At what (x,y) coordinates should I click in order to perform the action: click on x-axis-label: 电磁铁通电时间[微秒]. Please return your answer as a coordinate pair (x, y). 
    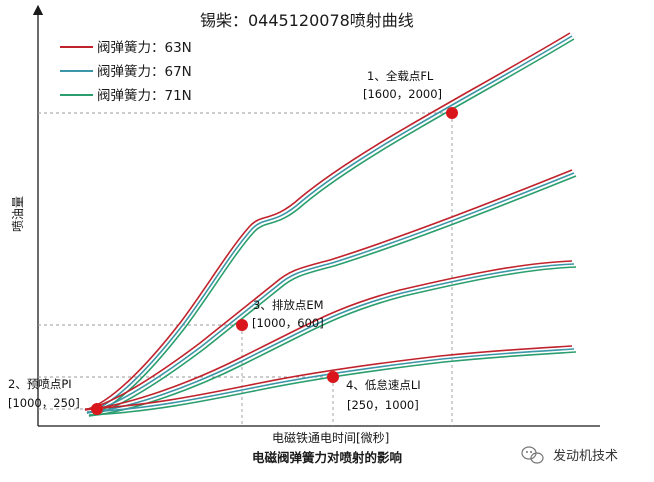
    Looking at the image, I should click on (330, 437).